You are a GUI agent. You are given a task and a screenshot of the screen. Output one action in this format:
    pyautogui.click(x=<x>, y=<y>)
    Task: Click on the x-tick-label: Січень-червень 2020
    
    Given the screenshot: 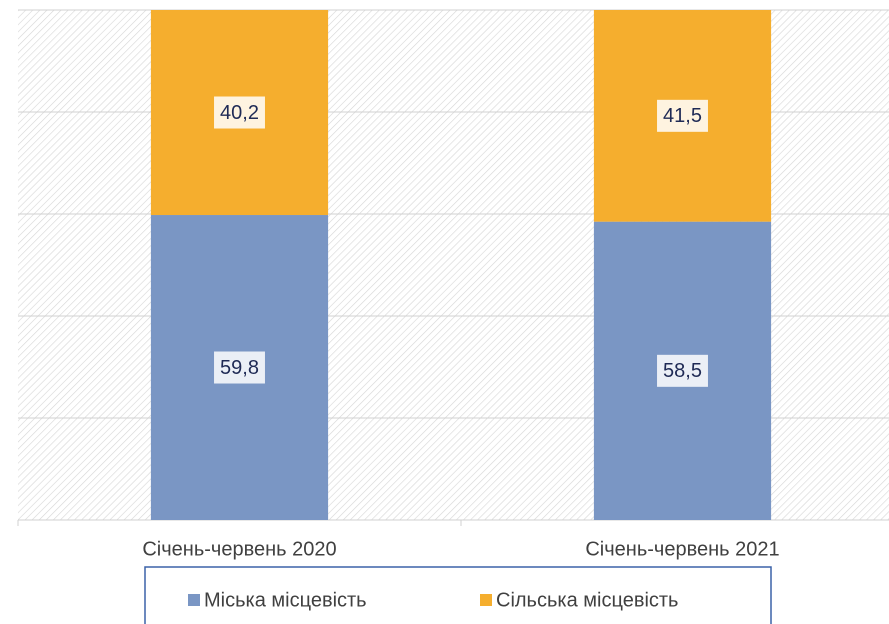 What is the action you would take?
    pyautogui.click(x=239, y=549)
    